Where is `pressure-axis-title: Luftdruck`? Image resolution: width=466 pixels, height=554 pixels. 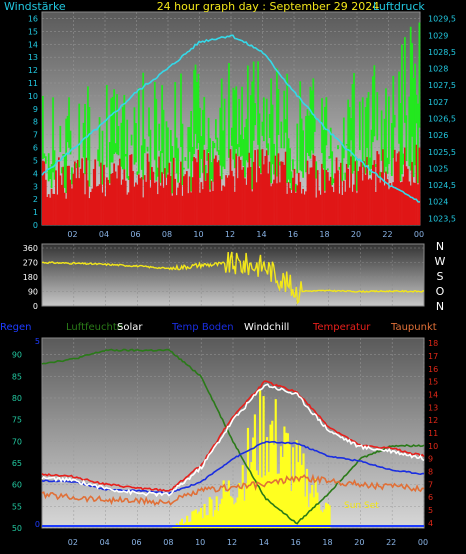
pressure-axis-title: Luftdruck is located at coordinates (399, 6).